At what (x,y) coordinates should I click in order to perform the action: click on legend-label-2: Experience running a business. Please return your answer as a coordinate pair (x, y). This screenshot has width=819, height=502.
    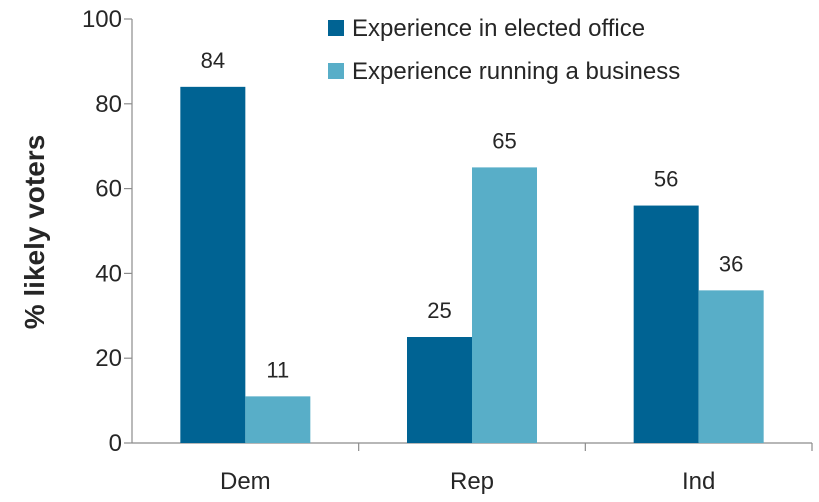
    Looking at the image, I should click on (516, 71).